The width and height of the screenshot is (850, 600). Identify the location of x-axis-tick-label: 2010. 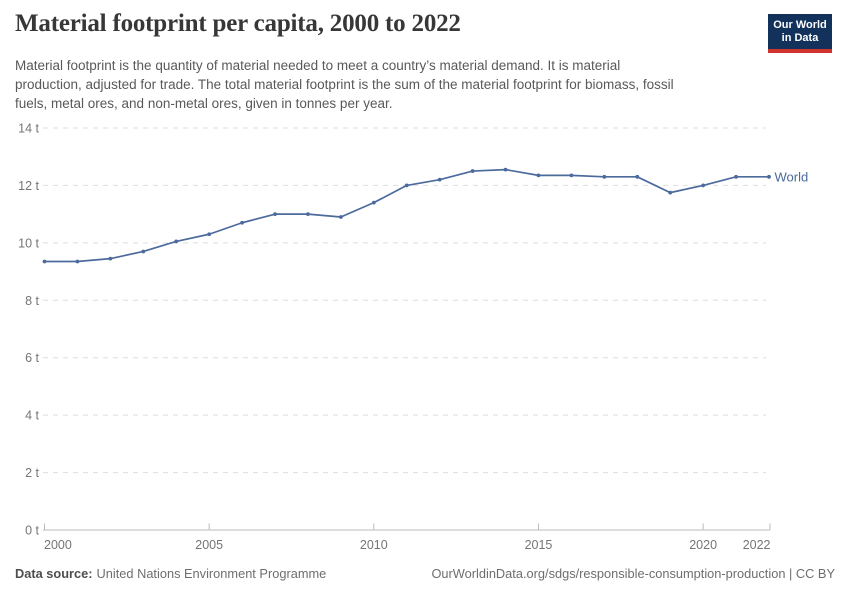
(374, 545).